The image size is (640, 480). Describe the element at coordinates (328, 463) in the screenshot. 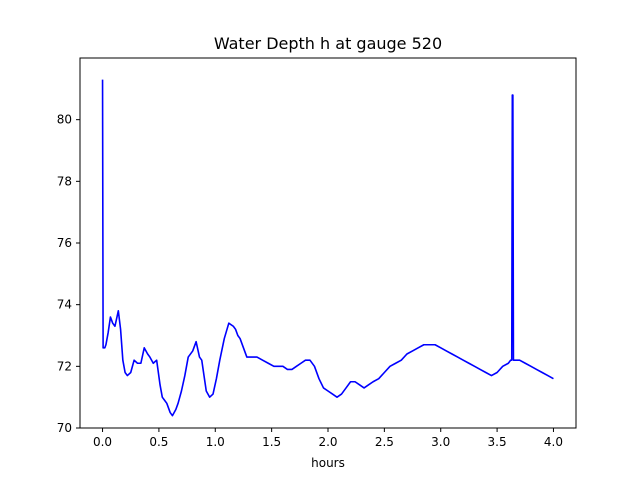

I see `x-axis-label: hours` at that location.